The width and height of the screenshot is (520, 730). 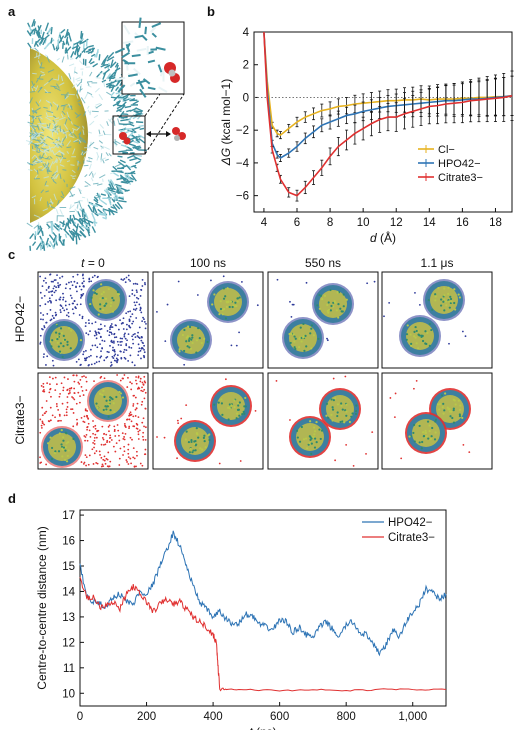 What do you see at coordinates (146, 30) in the screenshot?
I see `inset-ligand-stroke` at bounding box center [146, 30].